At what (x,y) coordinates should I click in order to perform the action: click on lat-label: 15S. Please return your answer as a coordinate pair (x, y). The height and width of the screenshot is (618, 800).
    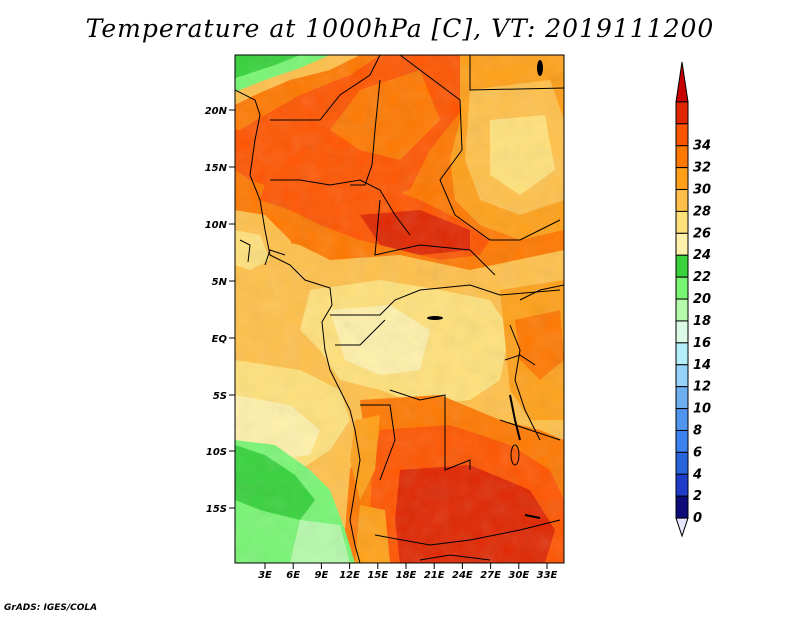
    Looking at the image, I should click on (216, 509).